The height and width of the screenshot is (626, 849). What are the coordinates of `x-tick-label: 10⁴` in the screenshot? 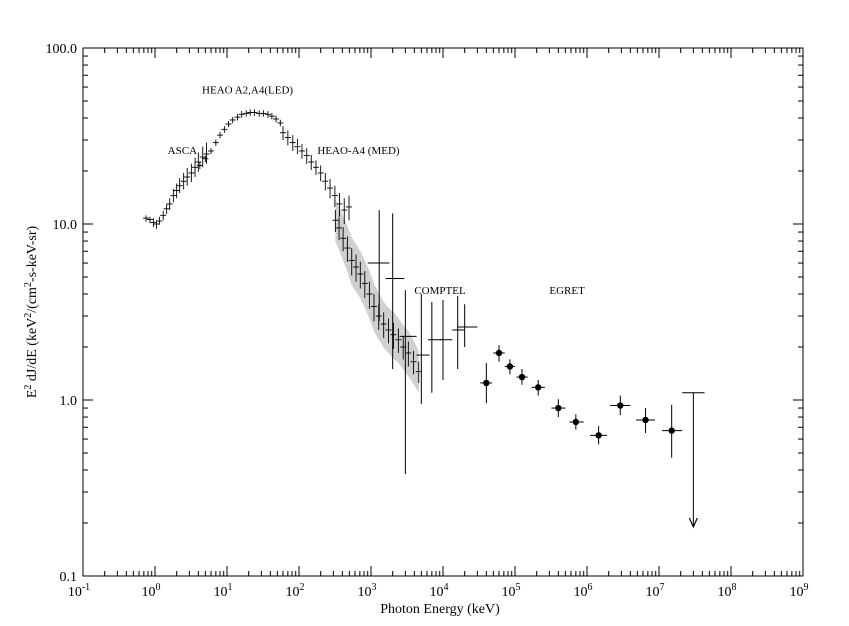 It's located at (439, 591).